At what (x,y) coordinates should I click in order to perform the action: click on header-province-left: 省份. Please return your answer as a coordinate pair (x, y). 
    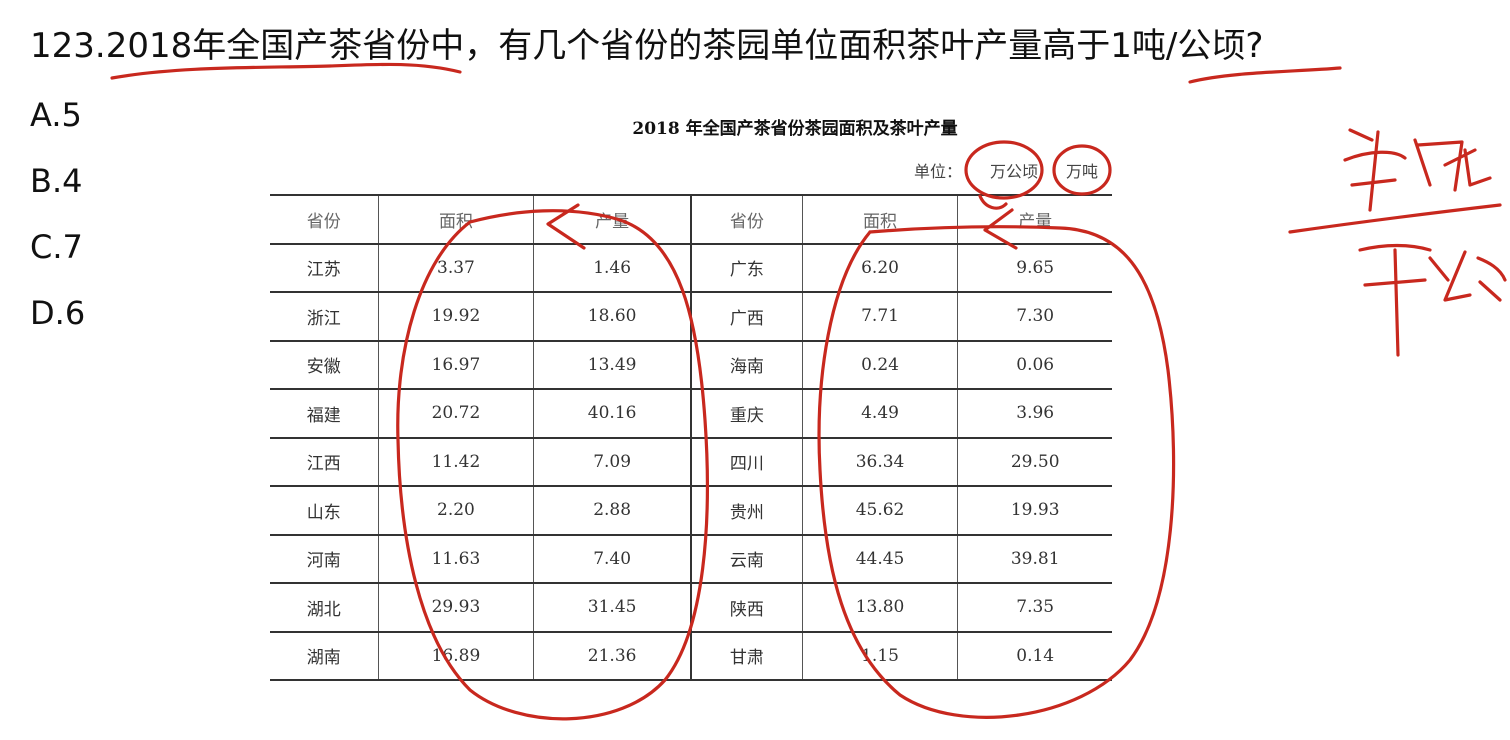
    Looking at the image, I should click on (324, 219).